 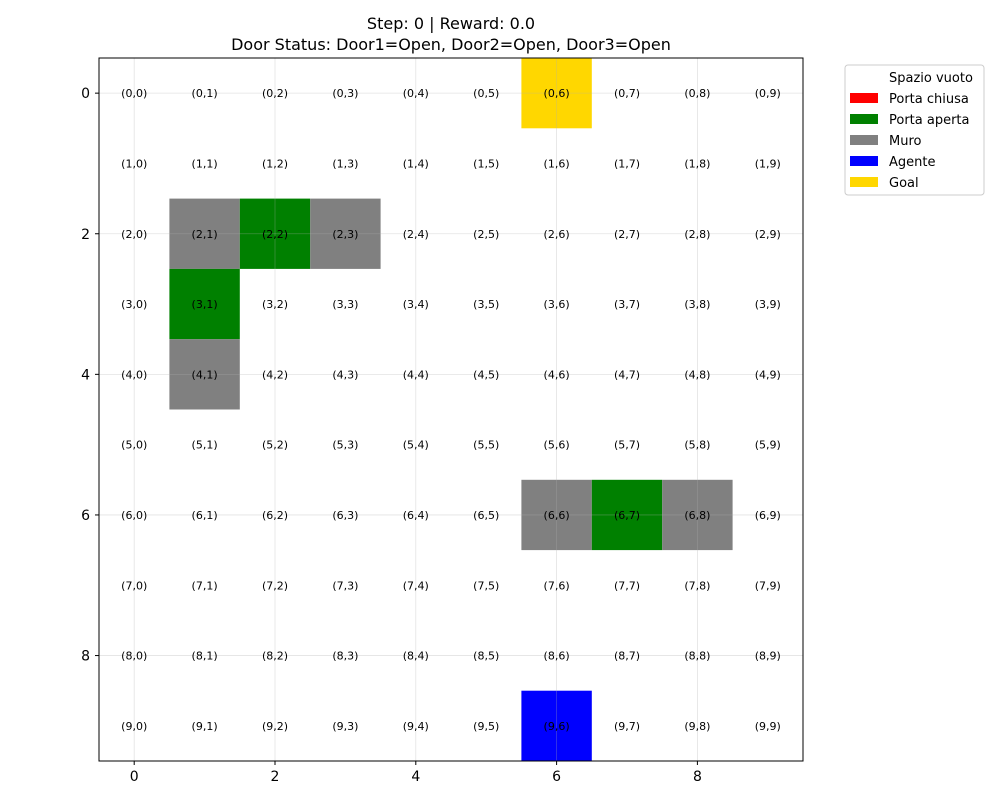 What do you see at coordinates (627, 656) in the screenshot?
I see `cell-label: (8,7)` at bounding box center [627, 656].